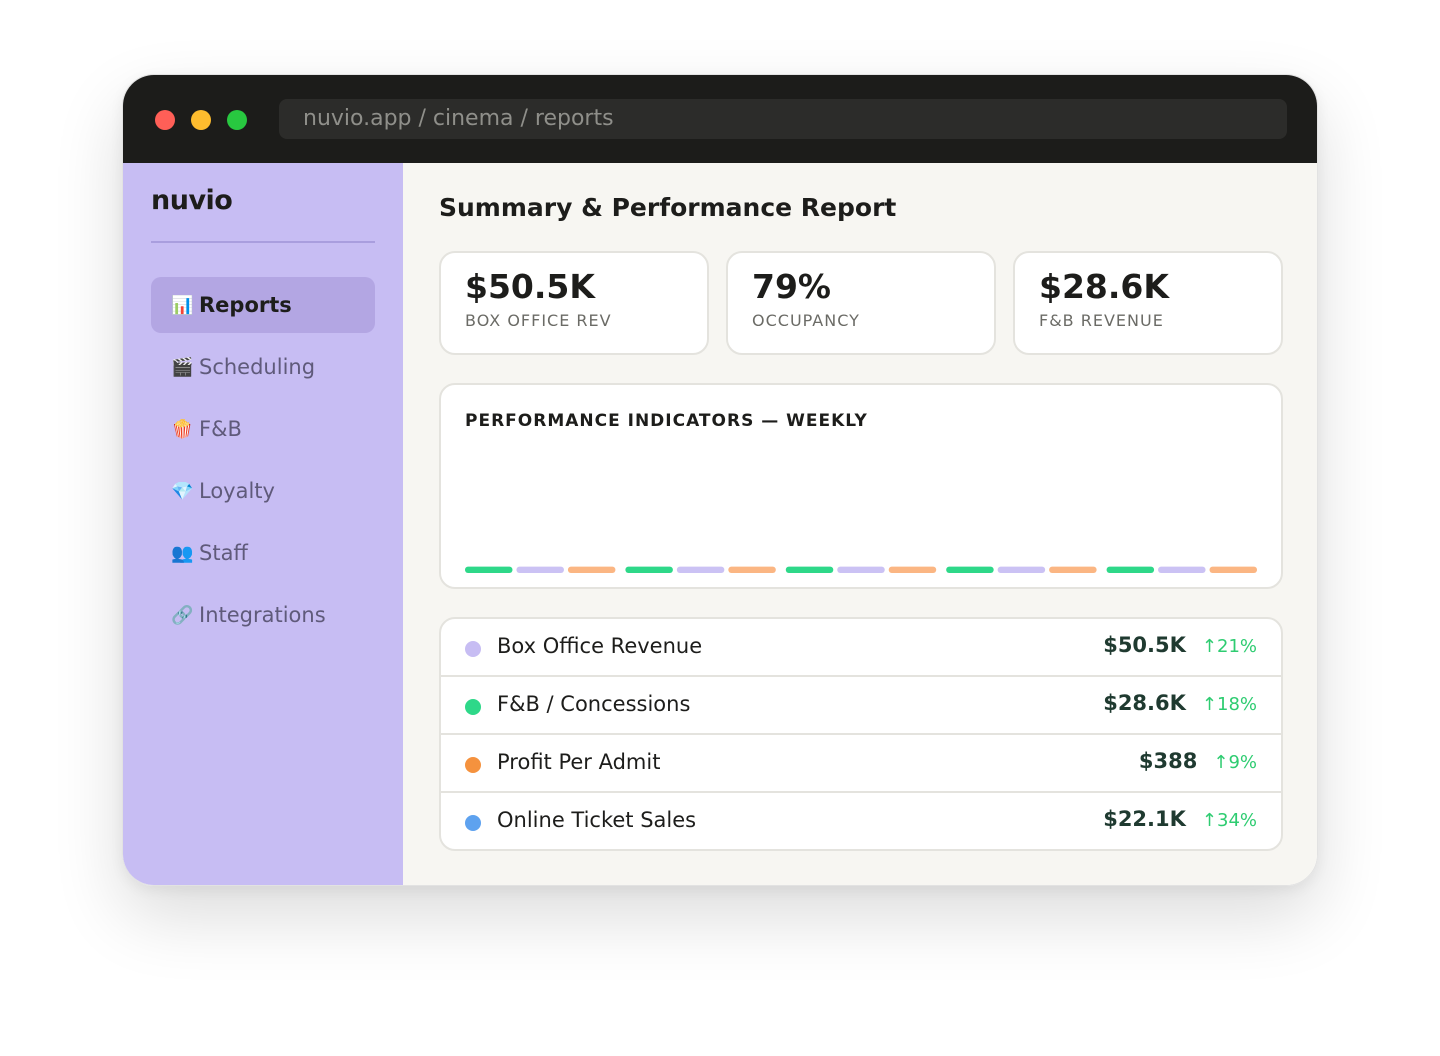 Image resolution: width=1440 pixels, height=1056 pixels. Describe the element at coordinates (579, 762) in the screenshot. I see `metric-label: Profit Per Admit` at that location.